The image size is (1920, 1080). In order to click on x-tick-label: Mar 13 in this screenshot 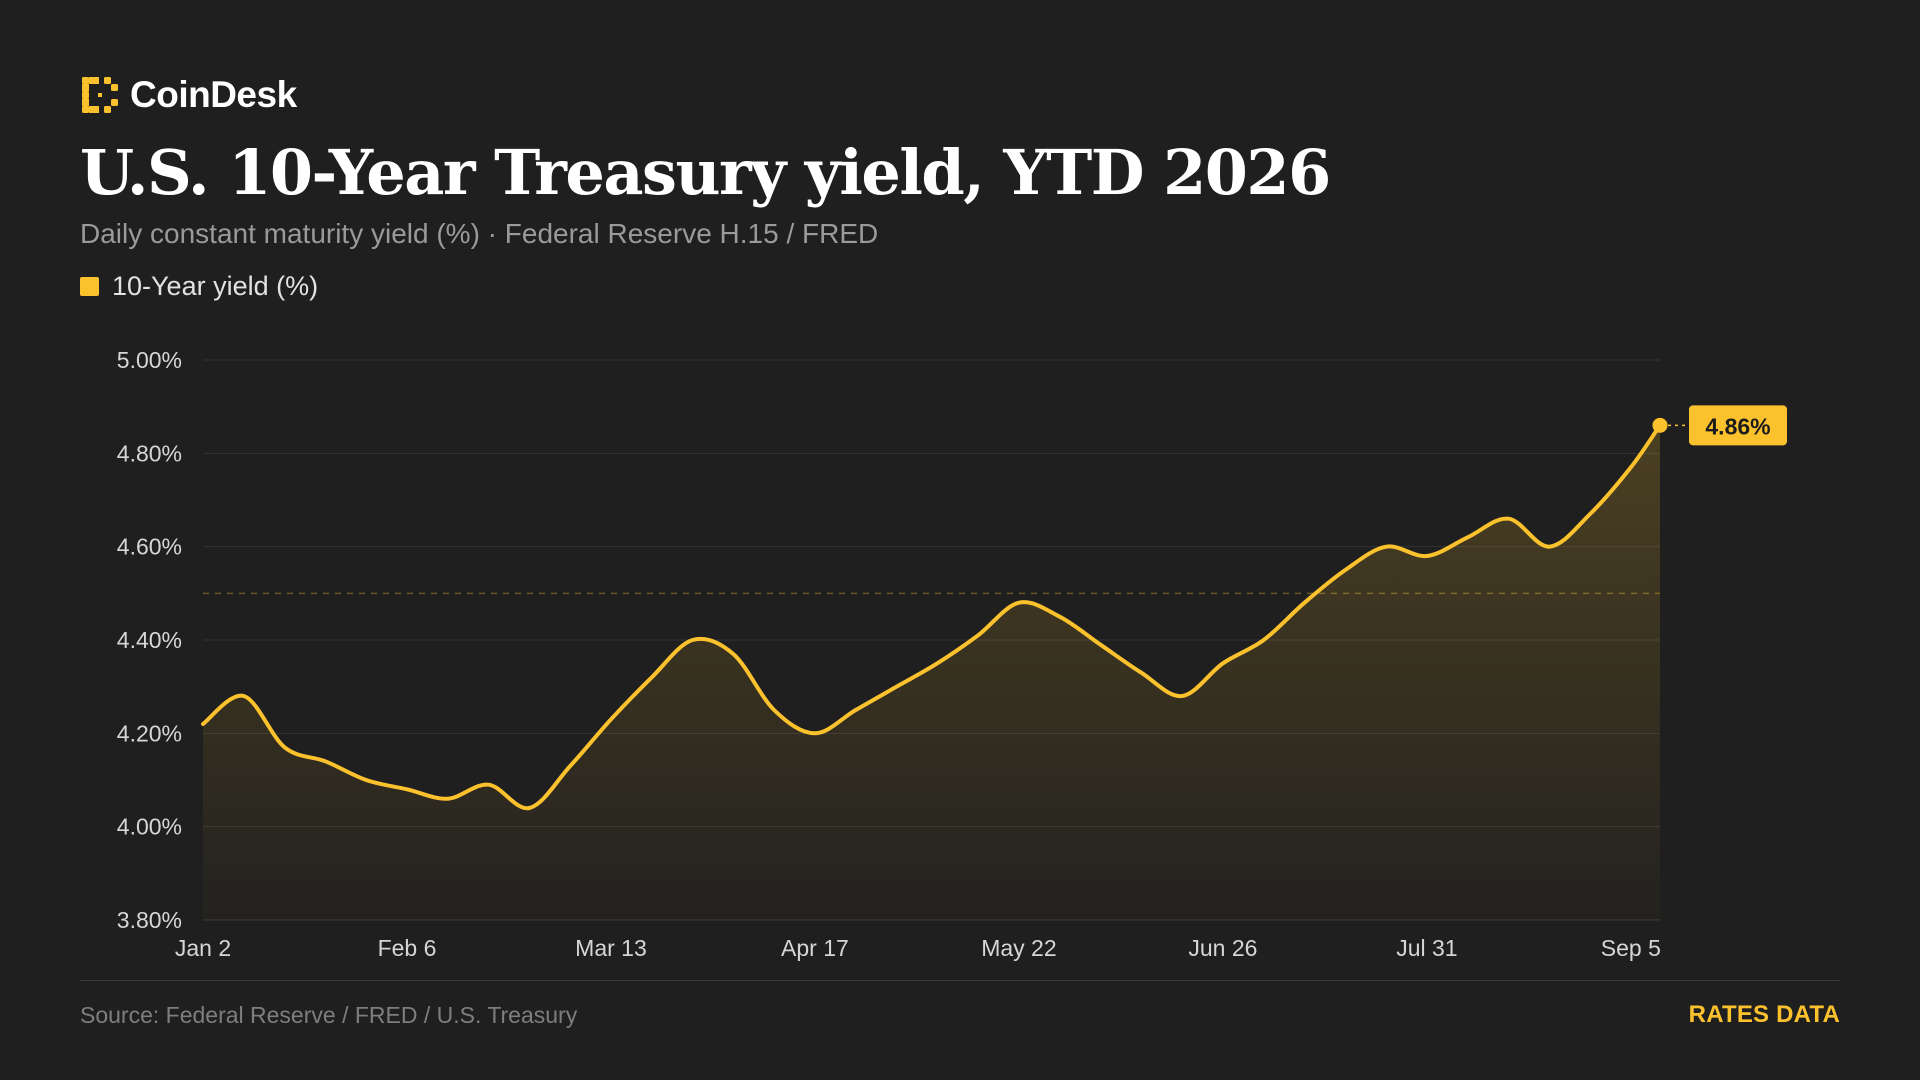, I will do `click(611, 948)`.